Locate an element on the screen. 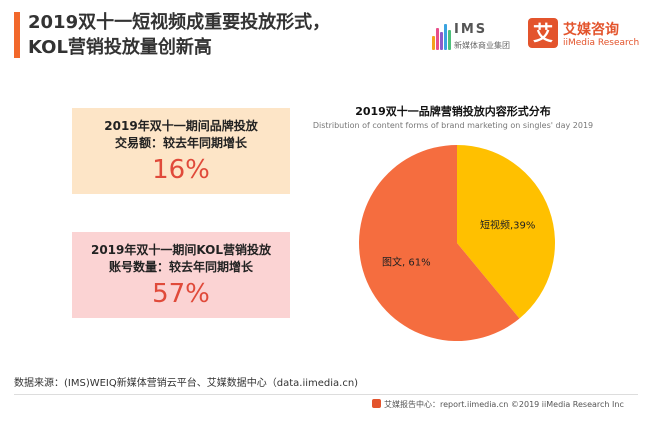 The image size is (652, 422). page-title-line-2: KOL营销投放量创新高 is located at coordinates (120, 47).